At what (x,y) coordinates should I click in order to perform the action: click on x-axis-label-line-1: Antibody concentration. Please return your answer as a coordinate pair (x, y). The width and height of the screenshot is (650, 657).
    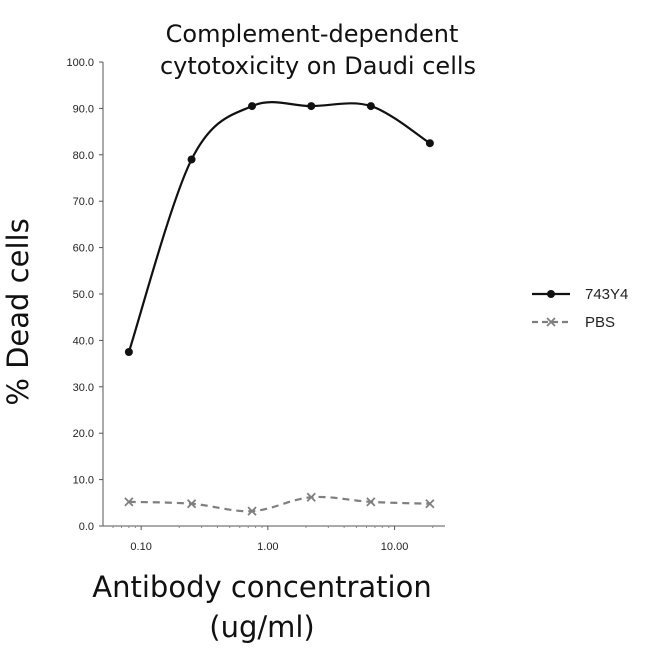
    Looking at the image, I should click on (261, 587).